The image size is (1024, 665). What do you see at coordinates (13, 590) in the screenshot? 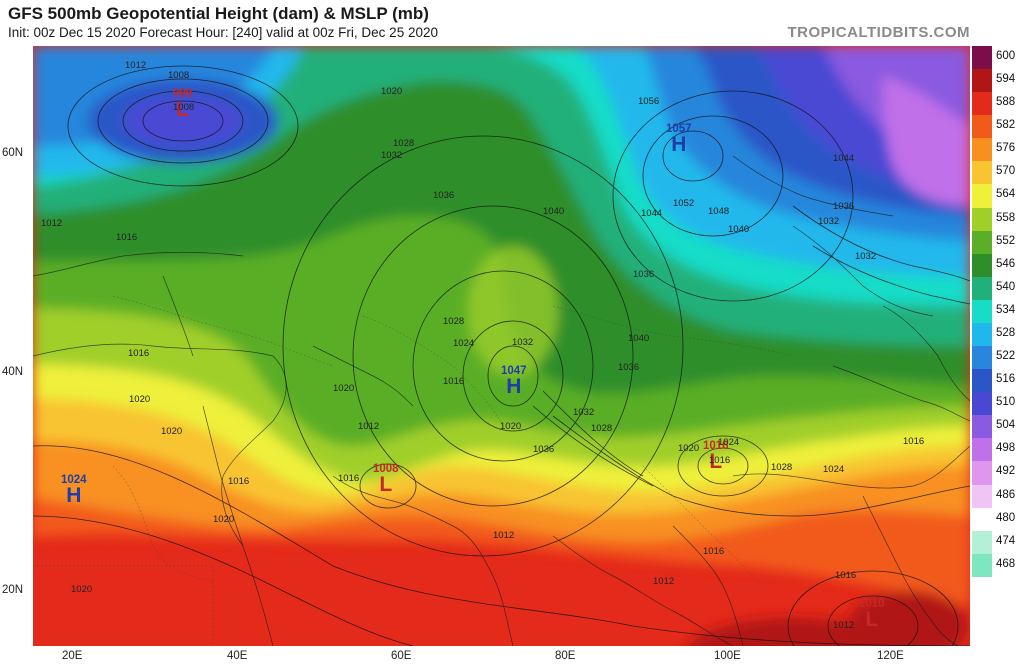
I see `lat-label-20n: 20N` at bounding box center [13, 590].